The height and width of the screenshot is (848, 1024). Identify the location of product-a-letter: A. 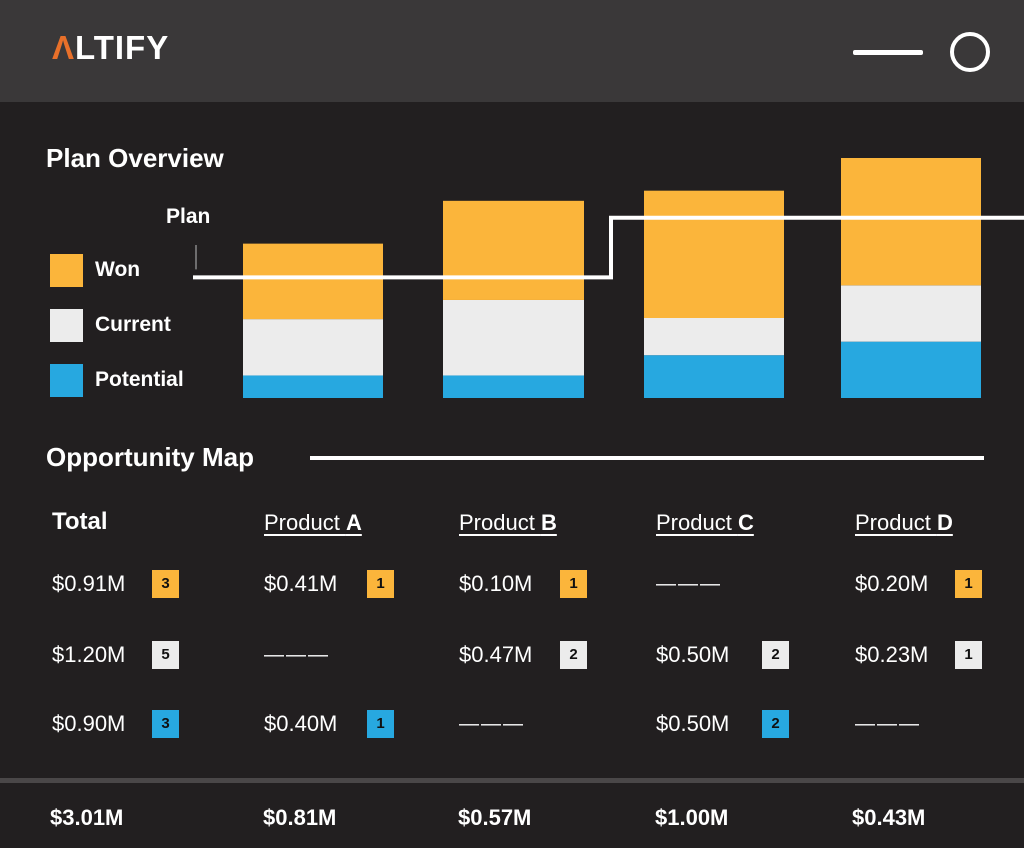
(353, 522).